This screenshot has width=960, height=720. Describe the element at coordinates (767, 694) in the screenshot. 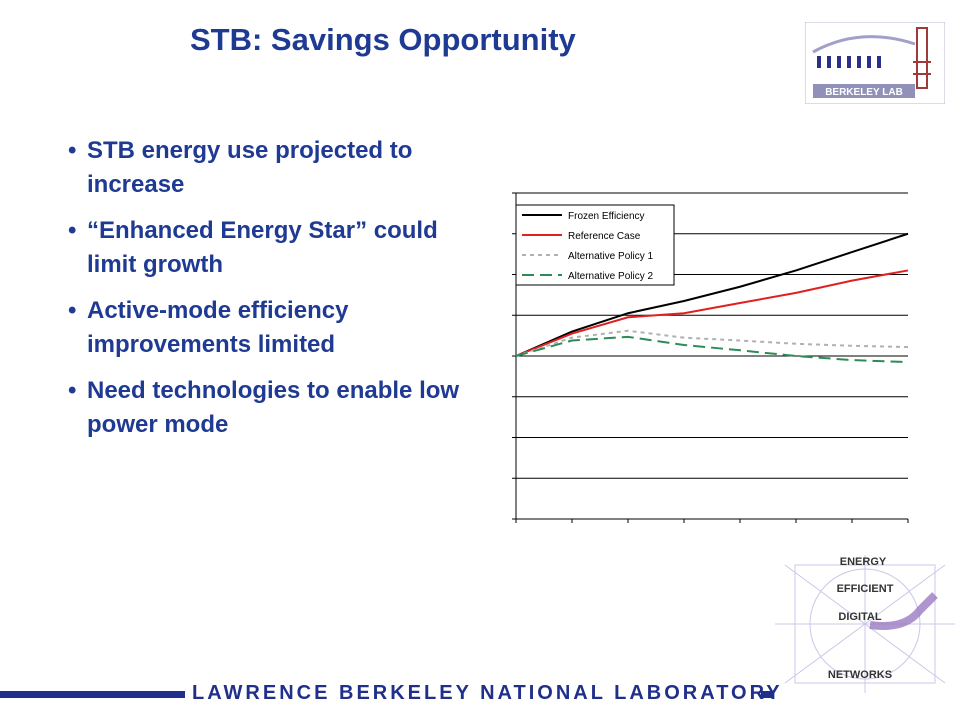

I see `footer-rule-right` at that location.